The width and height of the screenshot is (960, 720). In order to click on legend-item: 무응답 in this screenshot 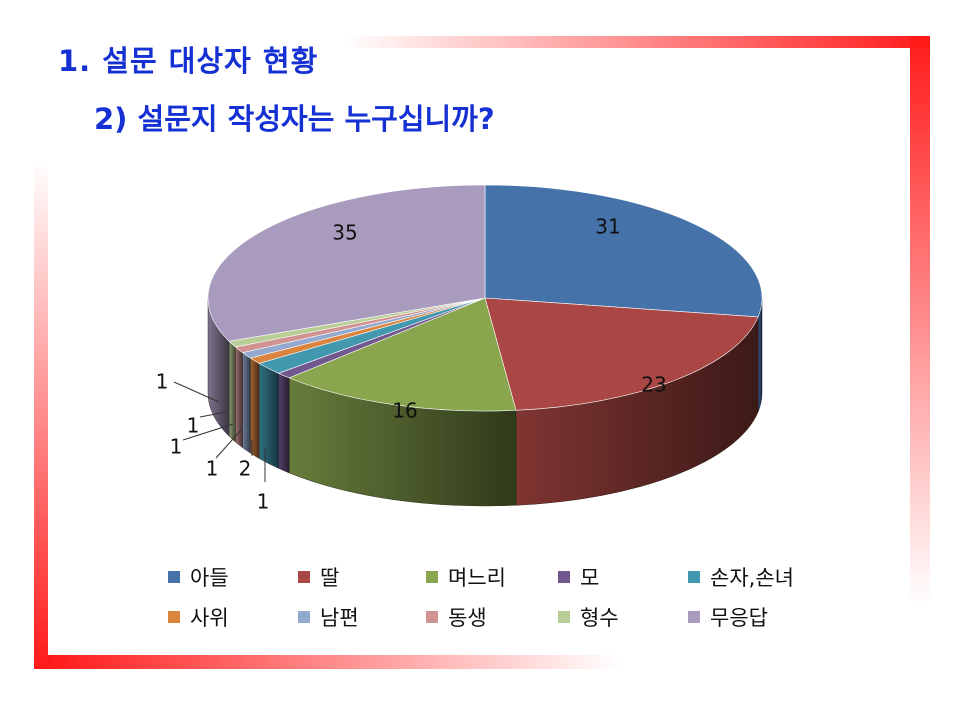, I will do `click(728, 617)`.